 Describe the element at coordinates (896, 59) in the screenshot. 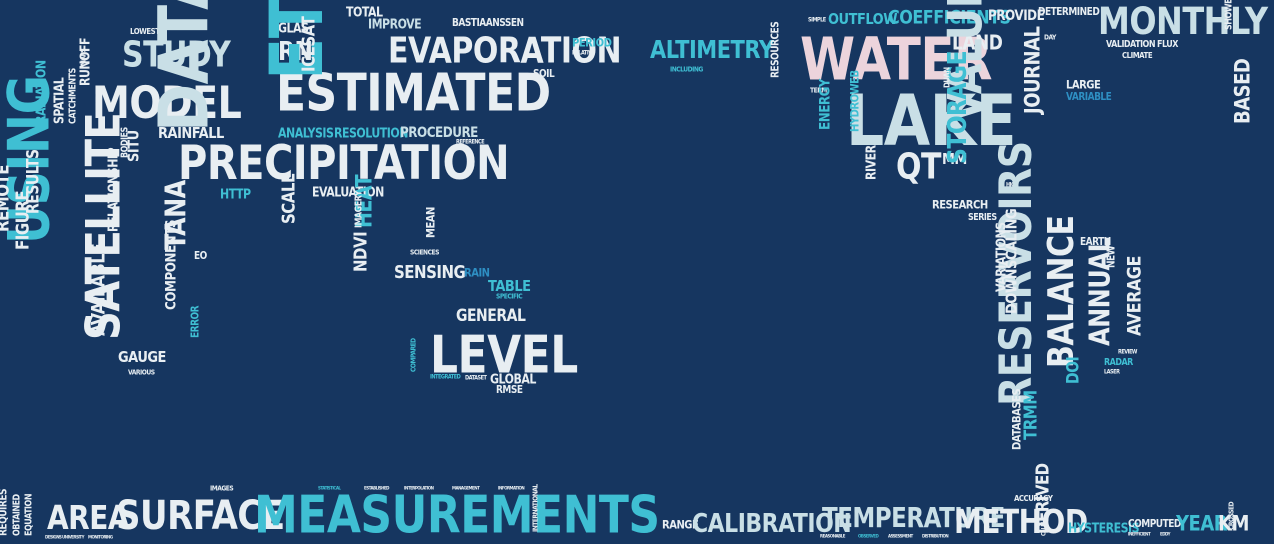

I see `cloud-word-water: WATER` at that location.